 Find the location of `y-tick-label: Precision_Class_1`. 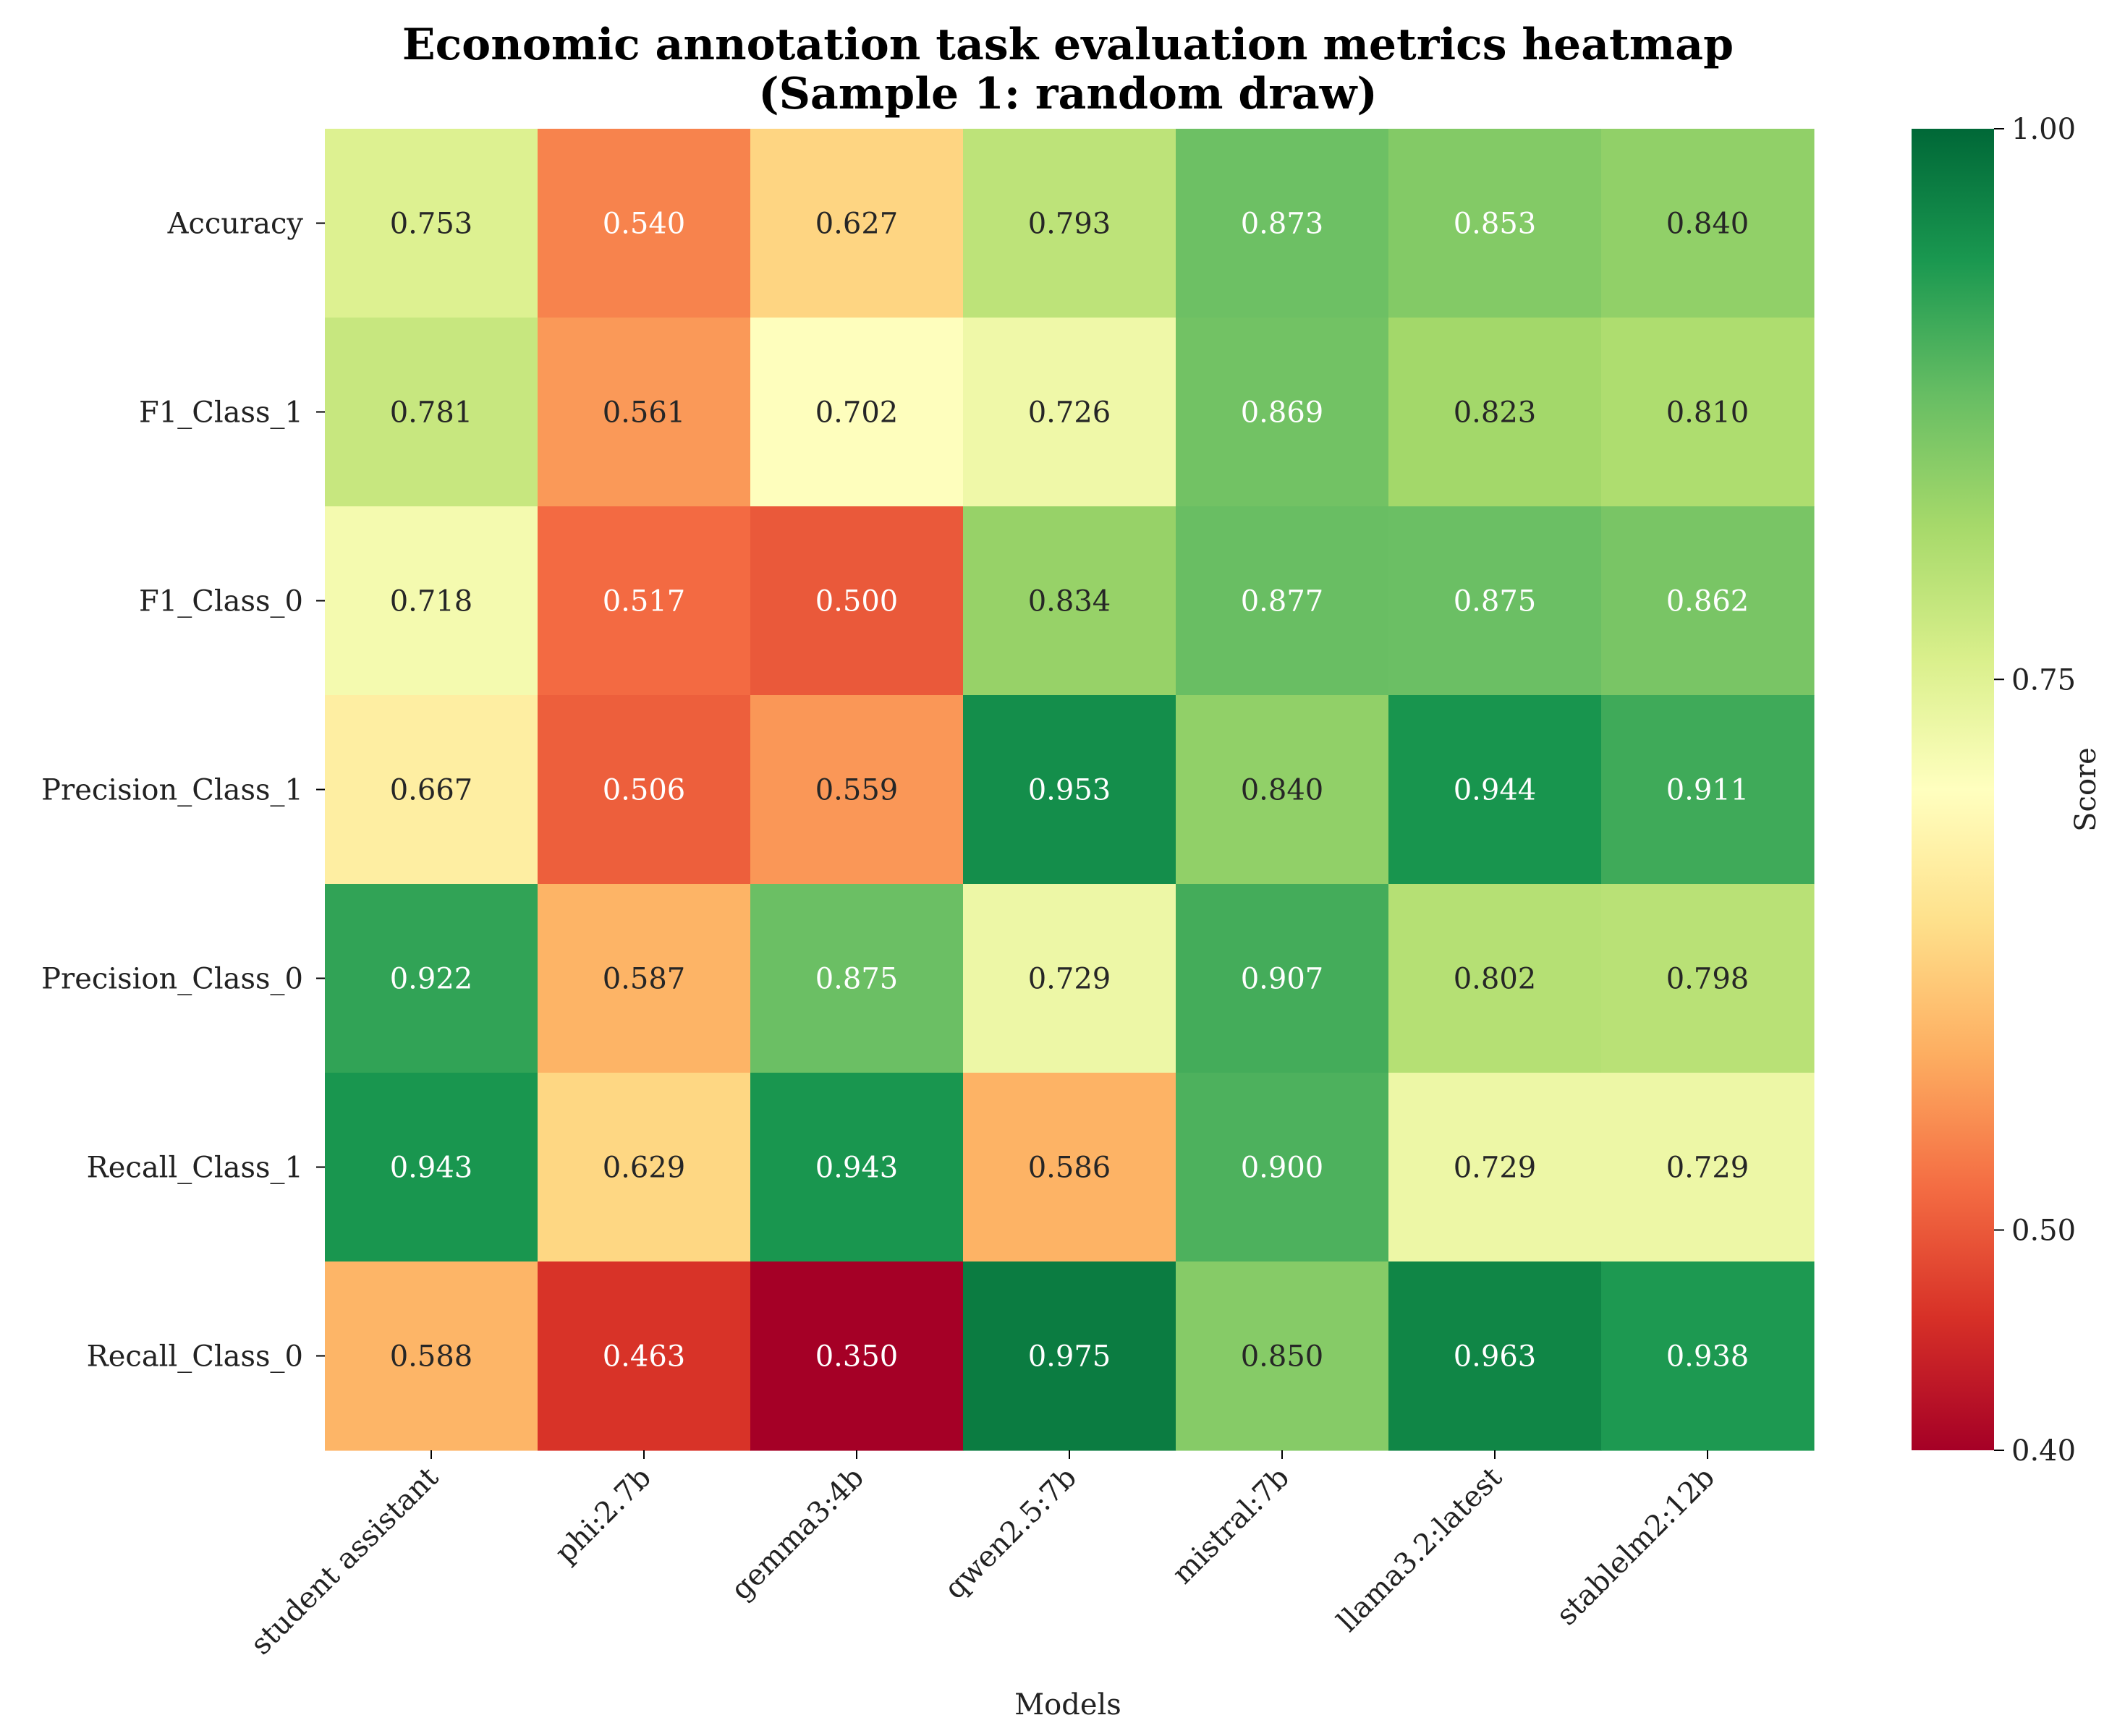

y-tick-label: Precision_Class_1 is located at coordinates (172, 791).